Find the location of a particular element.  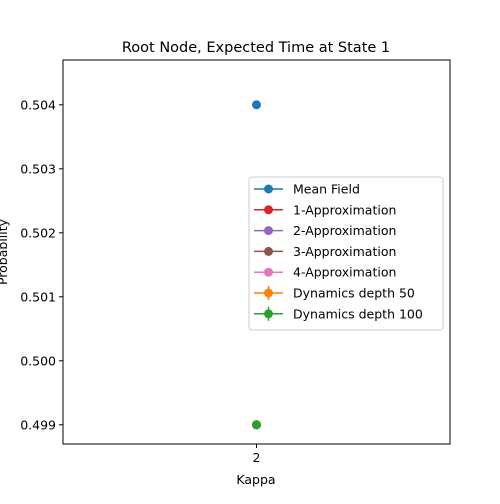

y-axis-label: Probability is located at coordinates (5, 251).